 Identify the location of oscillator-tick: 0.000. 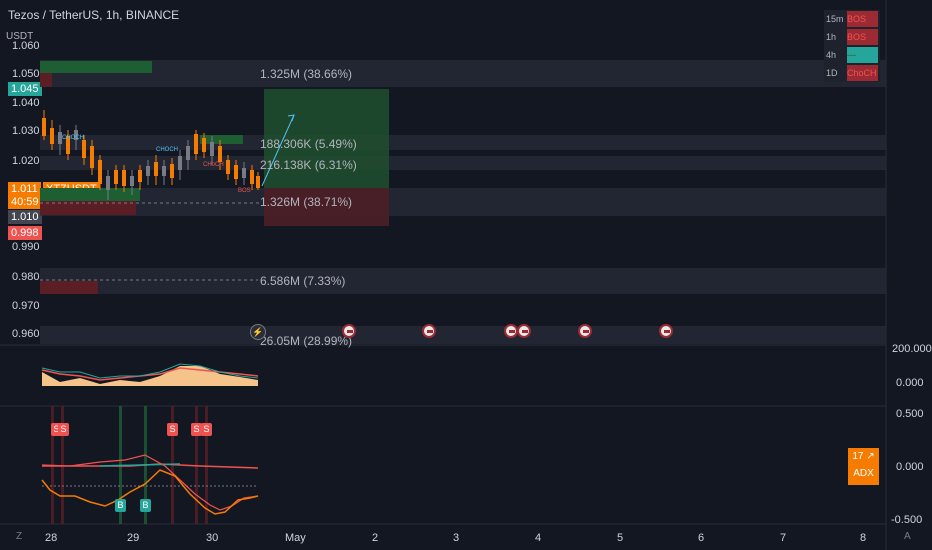
(910, 383).